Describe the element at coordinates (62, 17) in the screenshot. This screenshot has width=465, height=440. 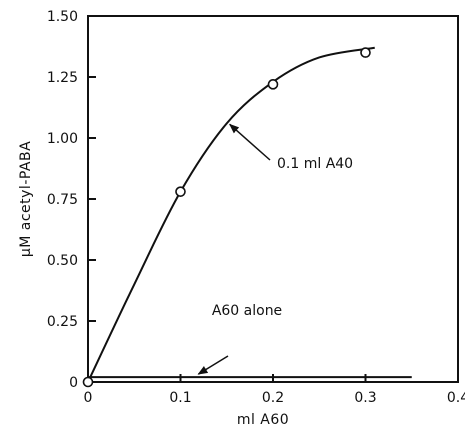
I see `y-tick-label-6: 1.50` at that location.